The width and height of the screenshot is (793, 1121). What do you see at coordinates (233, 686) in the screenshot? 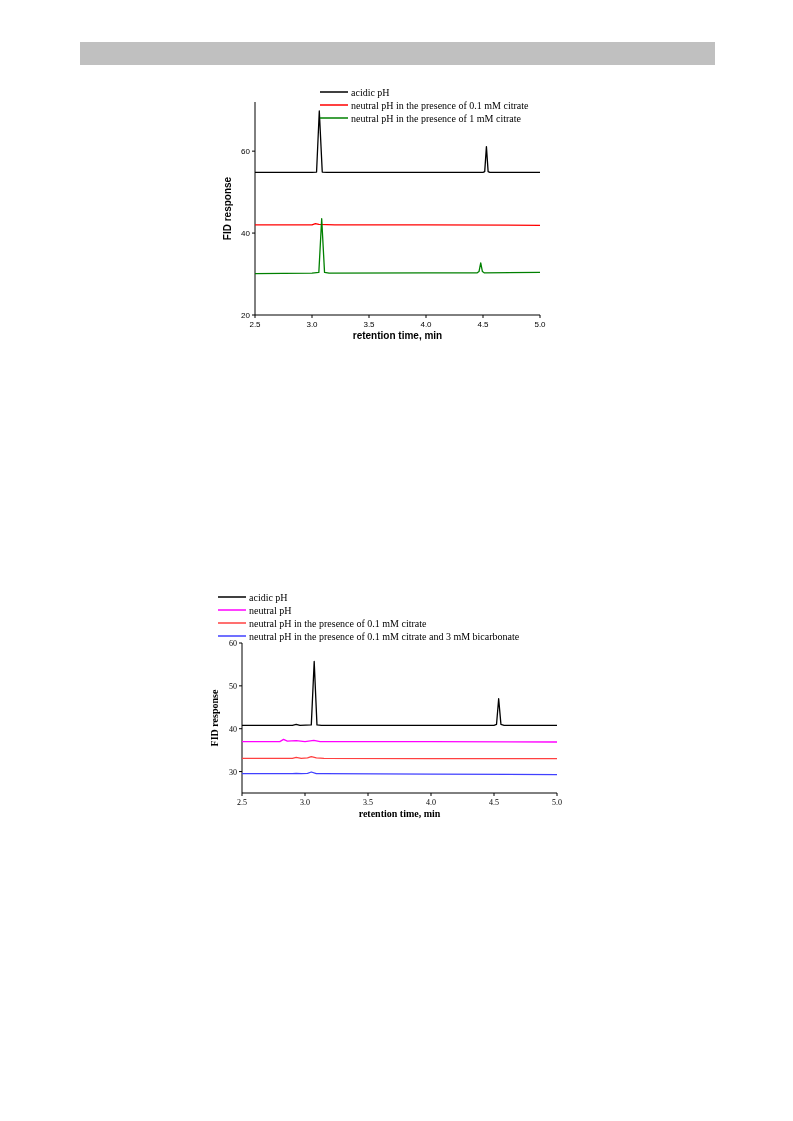
I see `y-tick-label: 50` at bounding box center [233, 686].